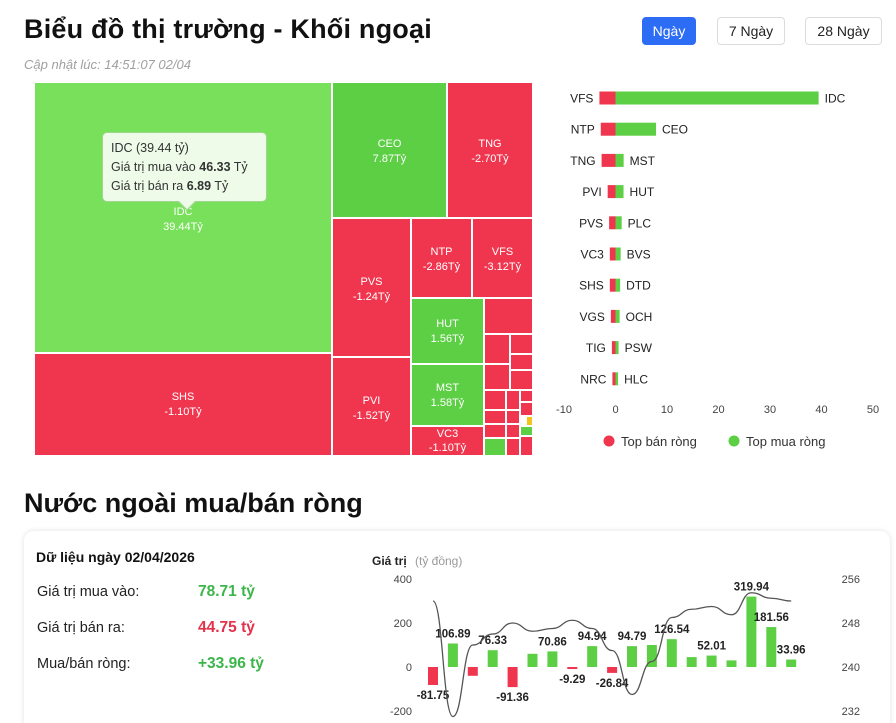 This screenshot has width=896, height=723. I want to click on x-tick-label: 10, so click(667, 410).